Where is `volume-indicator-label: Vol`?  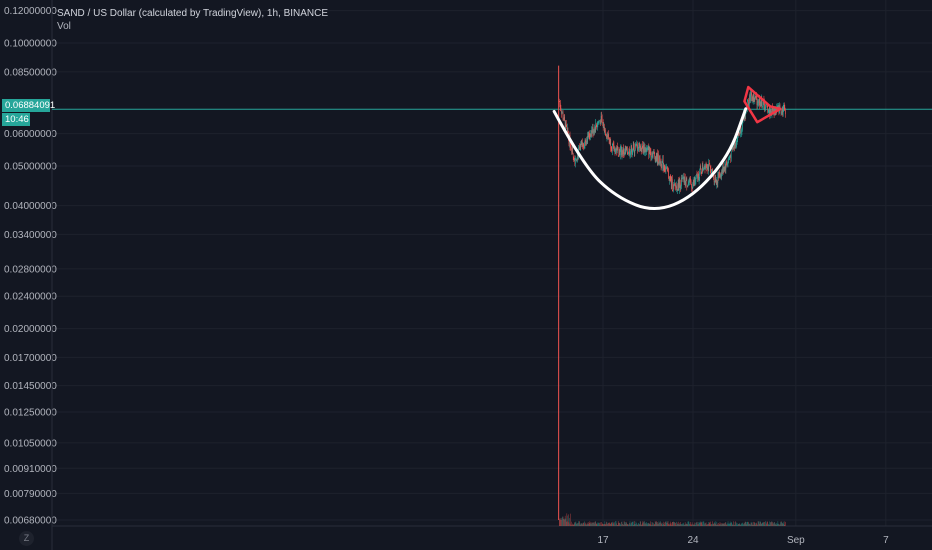
volume-indicator-label: Vol is located at coordinates (64, 26).